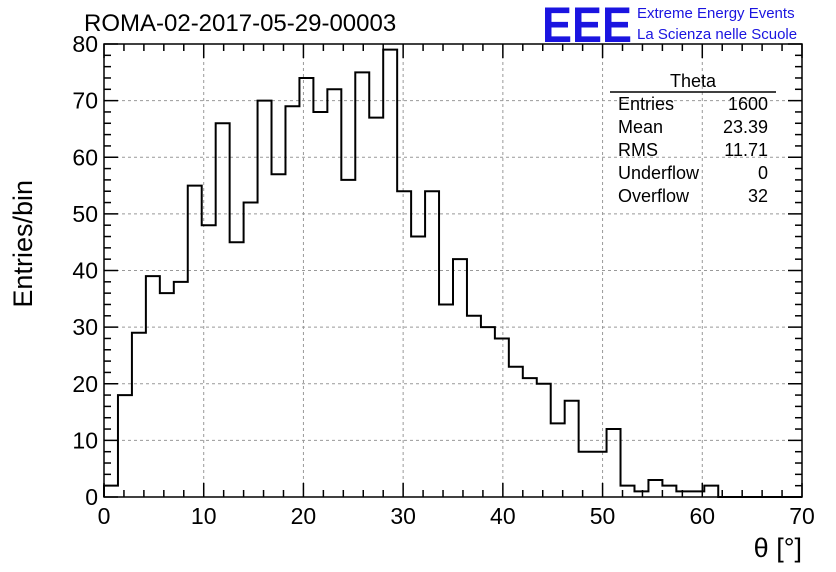 The width and height of the screenshot is (836, 572). I want to click on logo-line2: La Scienza nelle Scuole, so click(717, 34).